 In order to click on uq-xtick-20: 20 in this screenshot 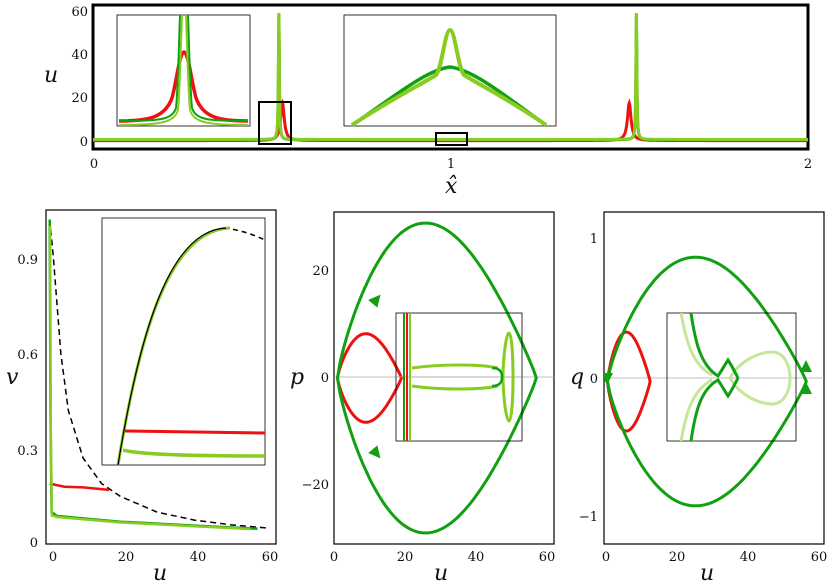, I will do `click(677, 557)`.